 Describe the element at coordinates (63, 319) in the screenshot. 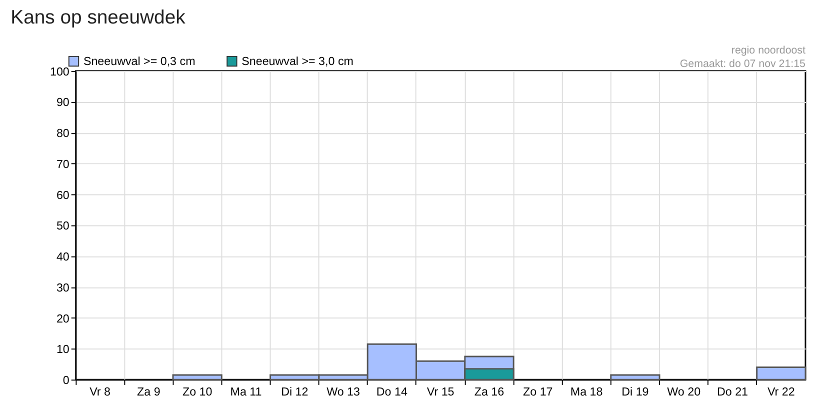

I see `y-tick-label: 20` at that location.